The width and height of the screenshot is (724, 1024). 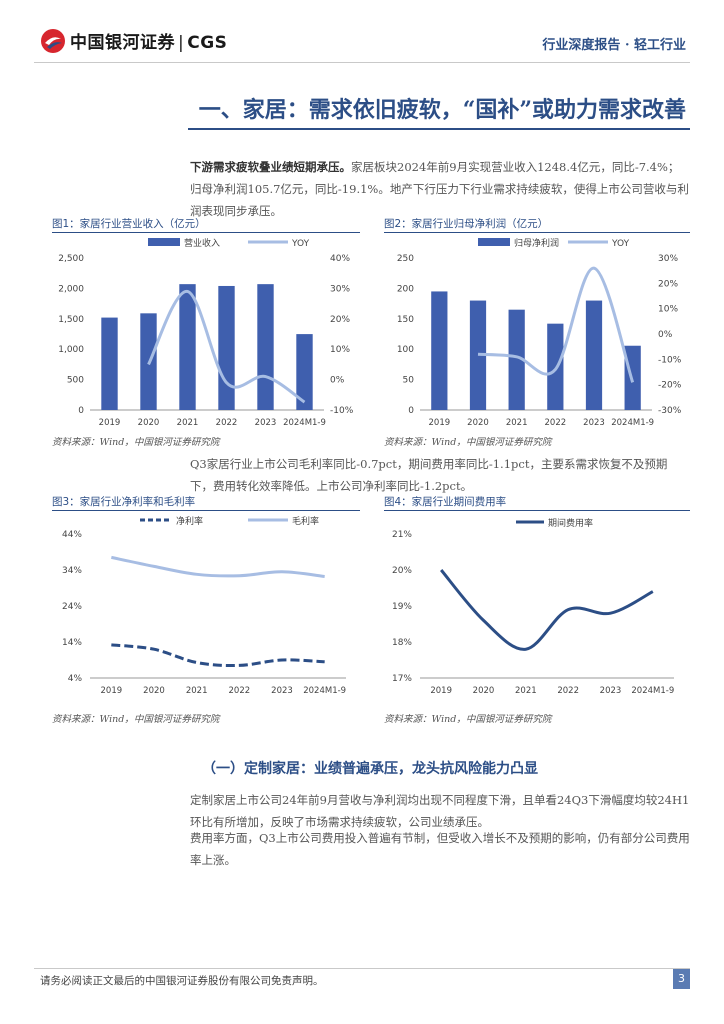 What do you see at coordinates (304, 423) in the screenshot?
I see `fig1-x-tick: 2024M1-9` at bounding box center [304, 423].